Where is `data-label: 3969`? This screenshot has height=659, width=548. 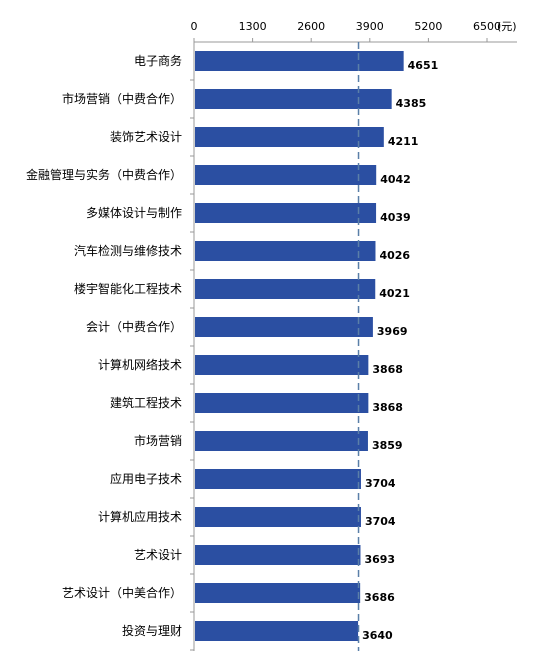 data-label: 3969 is located at coordinates (392, 331).